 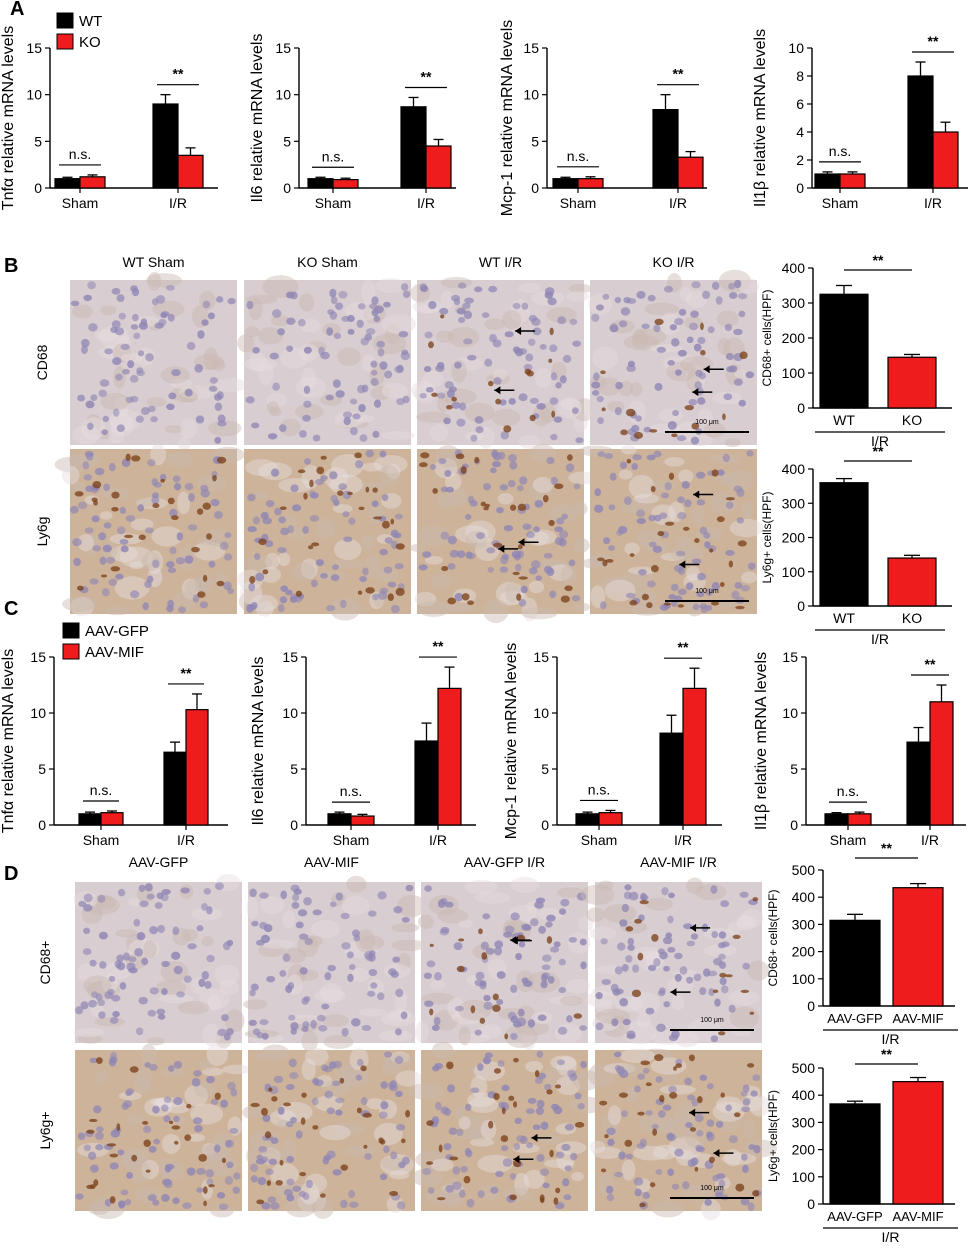 What do you see at coordinates (804, 979) in the screenshot?
I see `y-tick-label: 100` at bounding box center [804, 979].